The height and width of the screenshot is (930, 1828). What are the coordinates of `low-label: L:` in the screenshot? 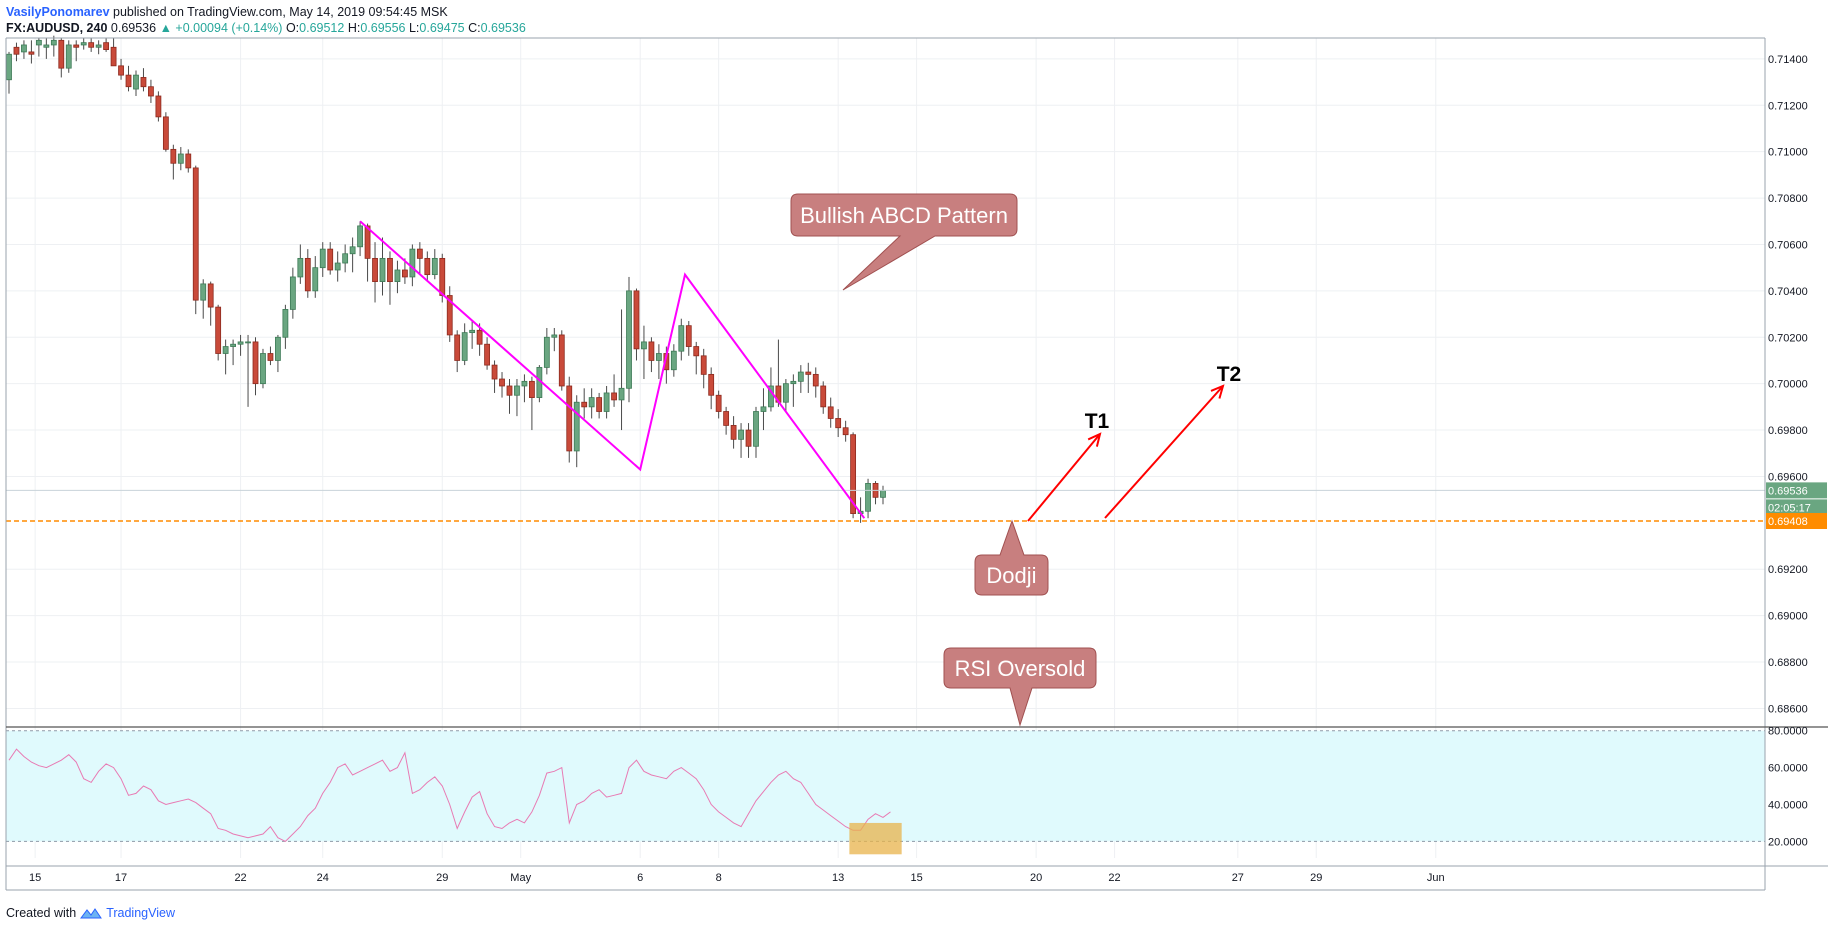 It's located at (414, 28).